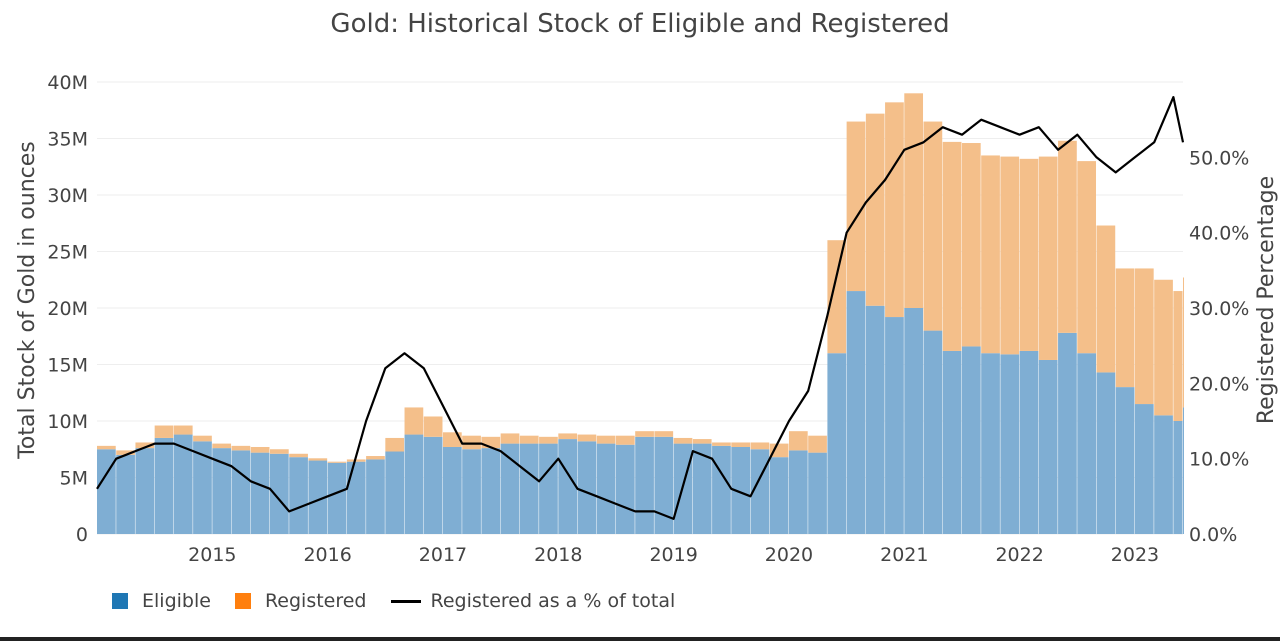  Describe the element at coordinates (67, 253) in the screenshot. I see `y-tick-label: 25M` at that location.